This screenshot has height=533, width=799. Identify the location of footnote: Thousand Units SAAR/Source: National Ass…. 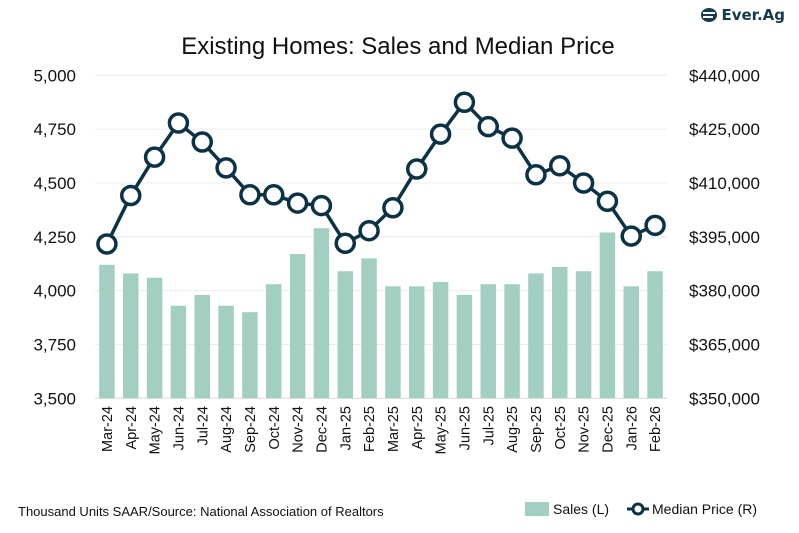
(201, 511).